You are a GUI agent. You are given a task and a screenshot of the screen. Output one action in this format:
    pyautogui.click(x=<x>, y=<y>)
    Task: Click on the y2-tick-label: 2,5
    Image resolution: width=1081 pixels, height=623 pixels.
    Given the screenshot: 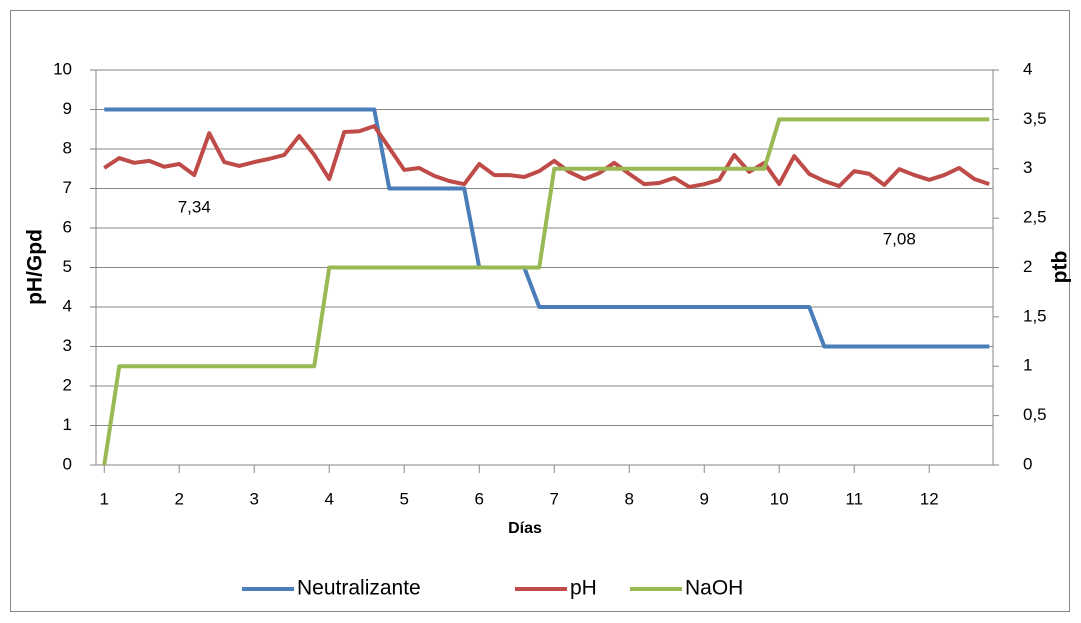 What is the action you would take?
    pyautogui.click(x=1035, y=217)
    